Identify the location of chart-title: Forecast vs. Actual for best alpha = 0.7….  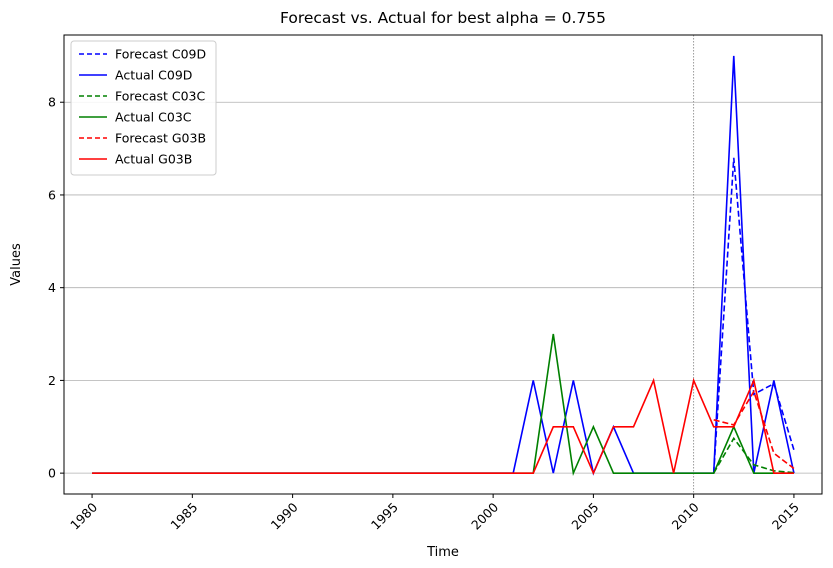
(443, 18).